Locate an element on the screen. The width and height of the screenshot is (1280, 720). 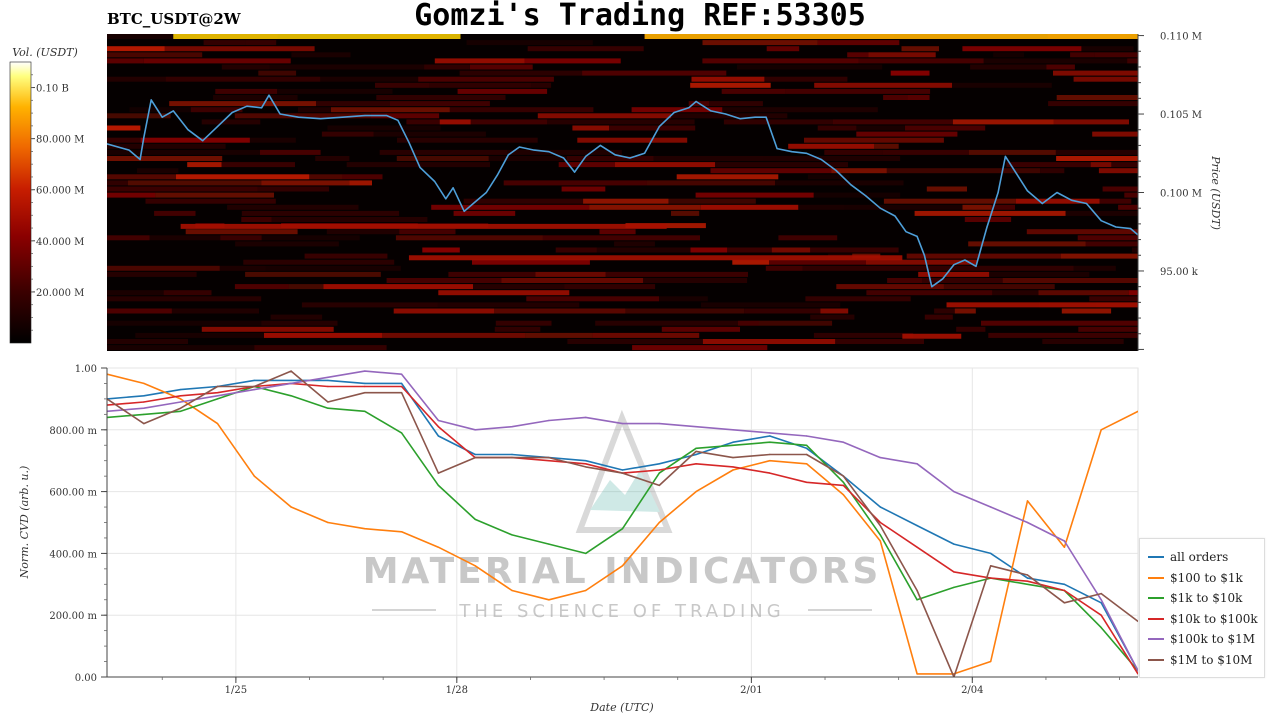
cvd-y-tick-label: 0.00 is located at coordinates (86, 678).